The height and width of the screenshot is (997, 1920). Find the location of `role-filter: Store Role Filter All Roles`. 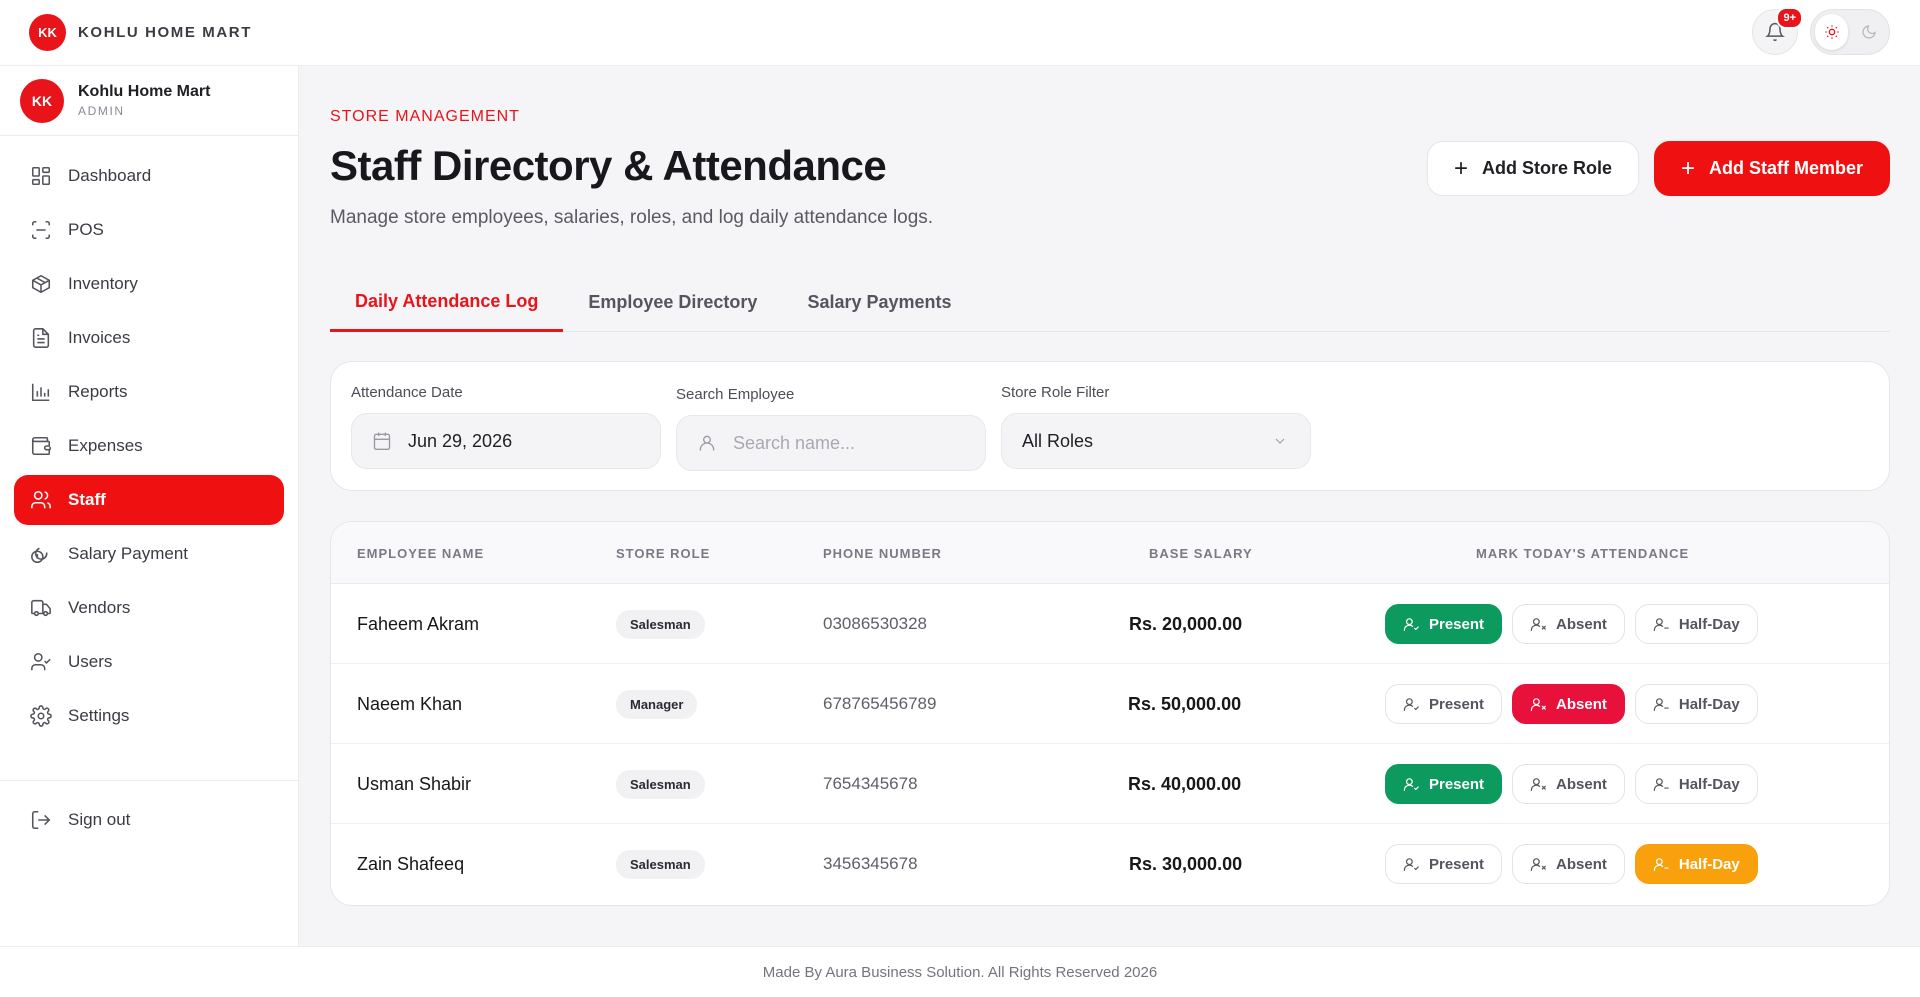

role-filter: Store Role Filter All Roles is located at coordinates (1156, 426).